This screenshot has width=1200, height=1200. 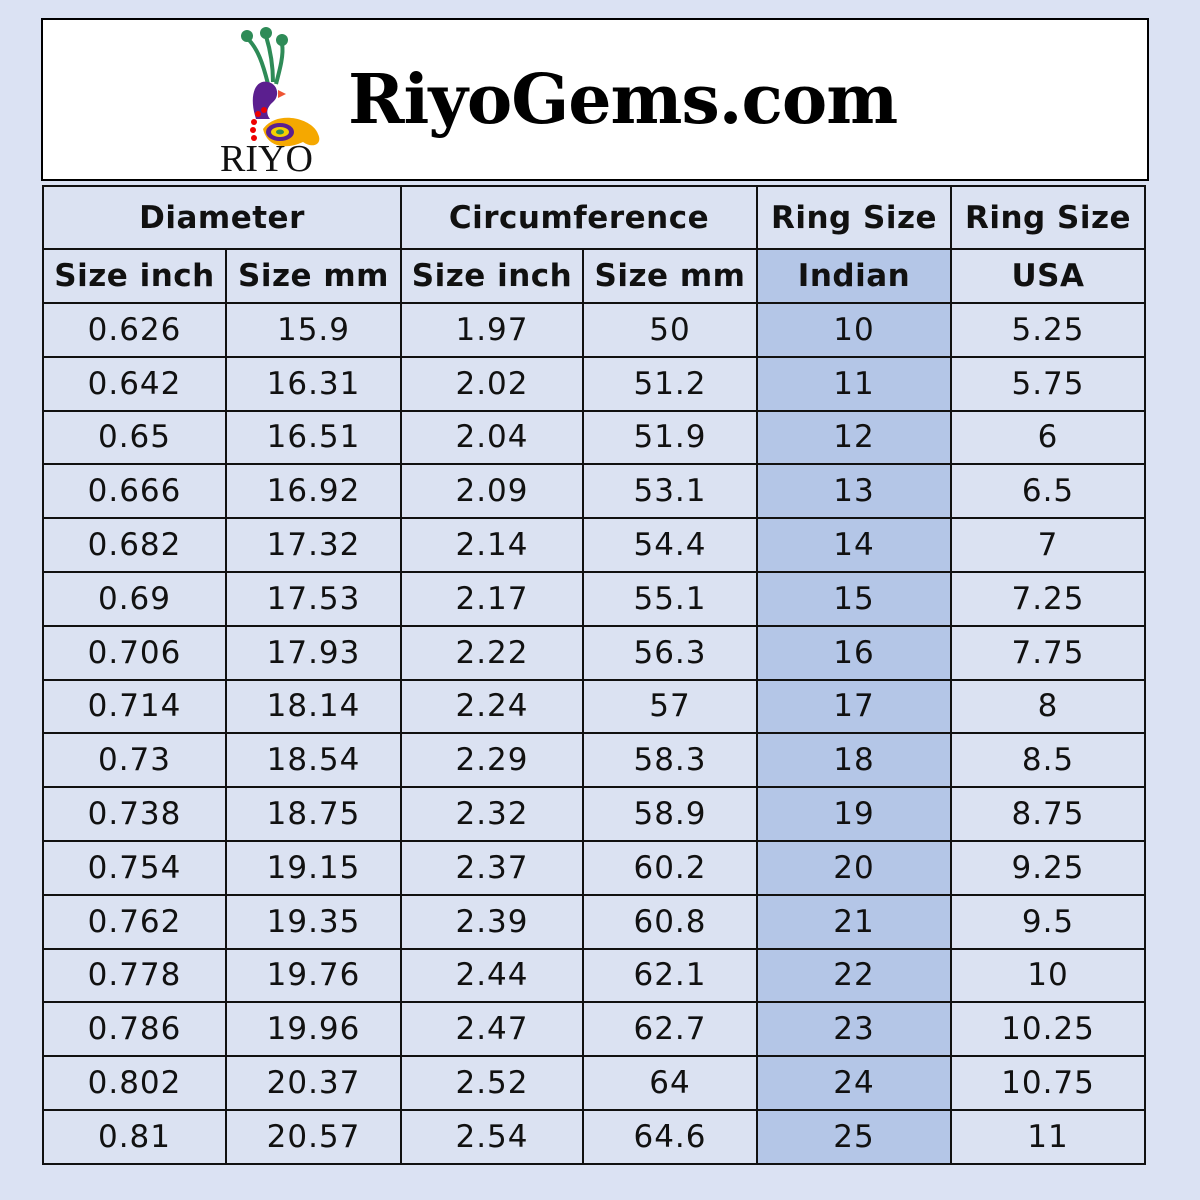 What do you see at coordinates (1048, 1136) in the screenshot?
I see `cell-usa-size: 11` at bounding box center [1048, 1136].